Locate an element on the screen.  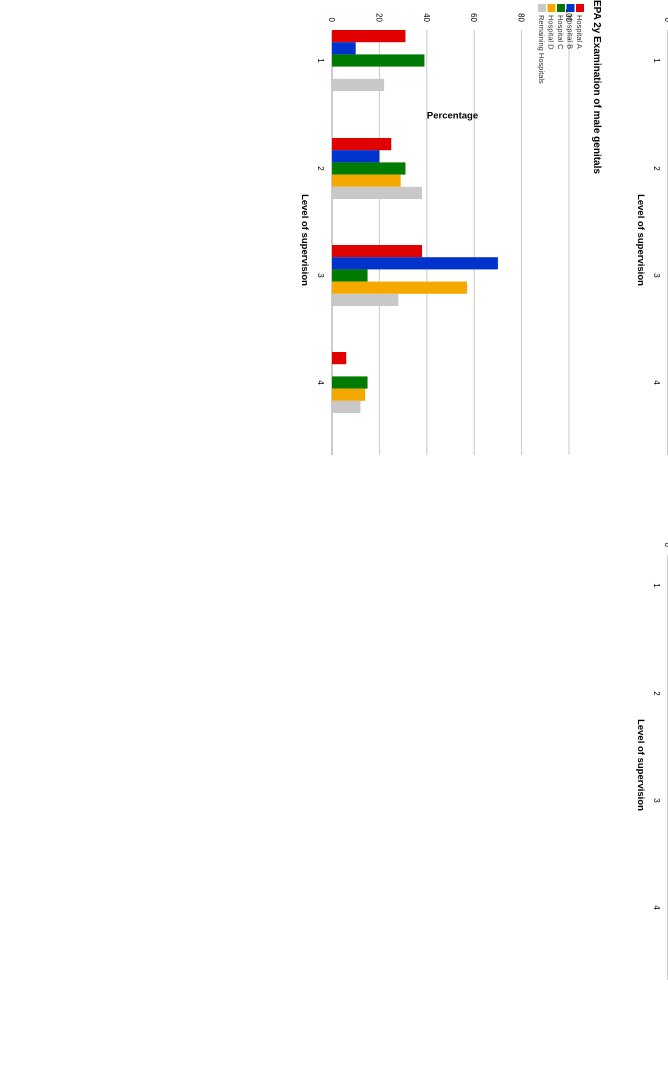
legend-label: Hospital D is located at coordinates (551, 32).